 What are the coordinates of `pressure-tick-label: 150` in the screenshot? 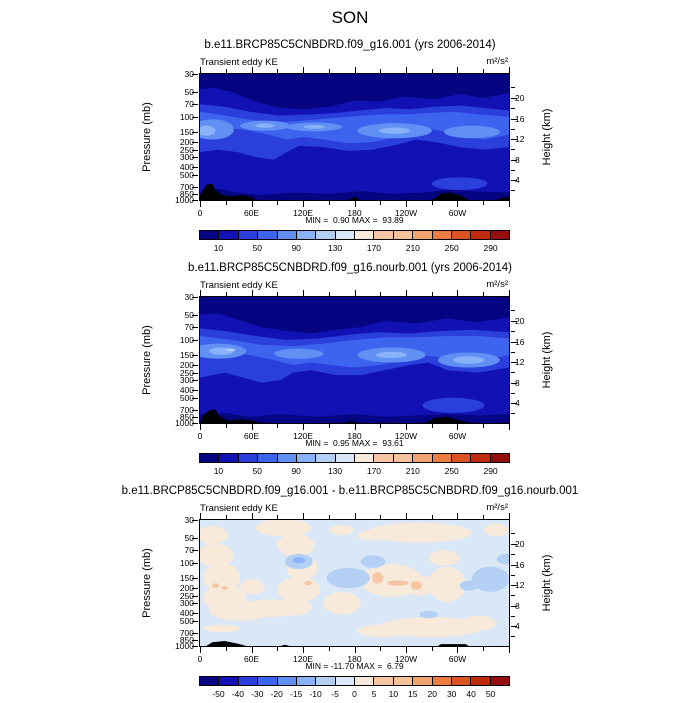 It's located at (186, 131).